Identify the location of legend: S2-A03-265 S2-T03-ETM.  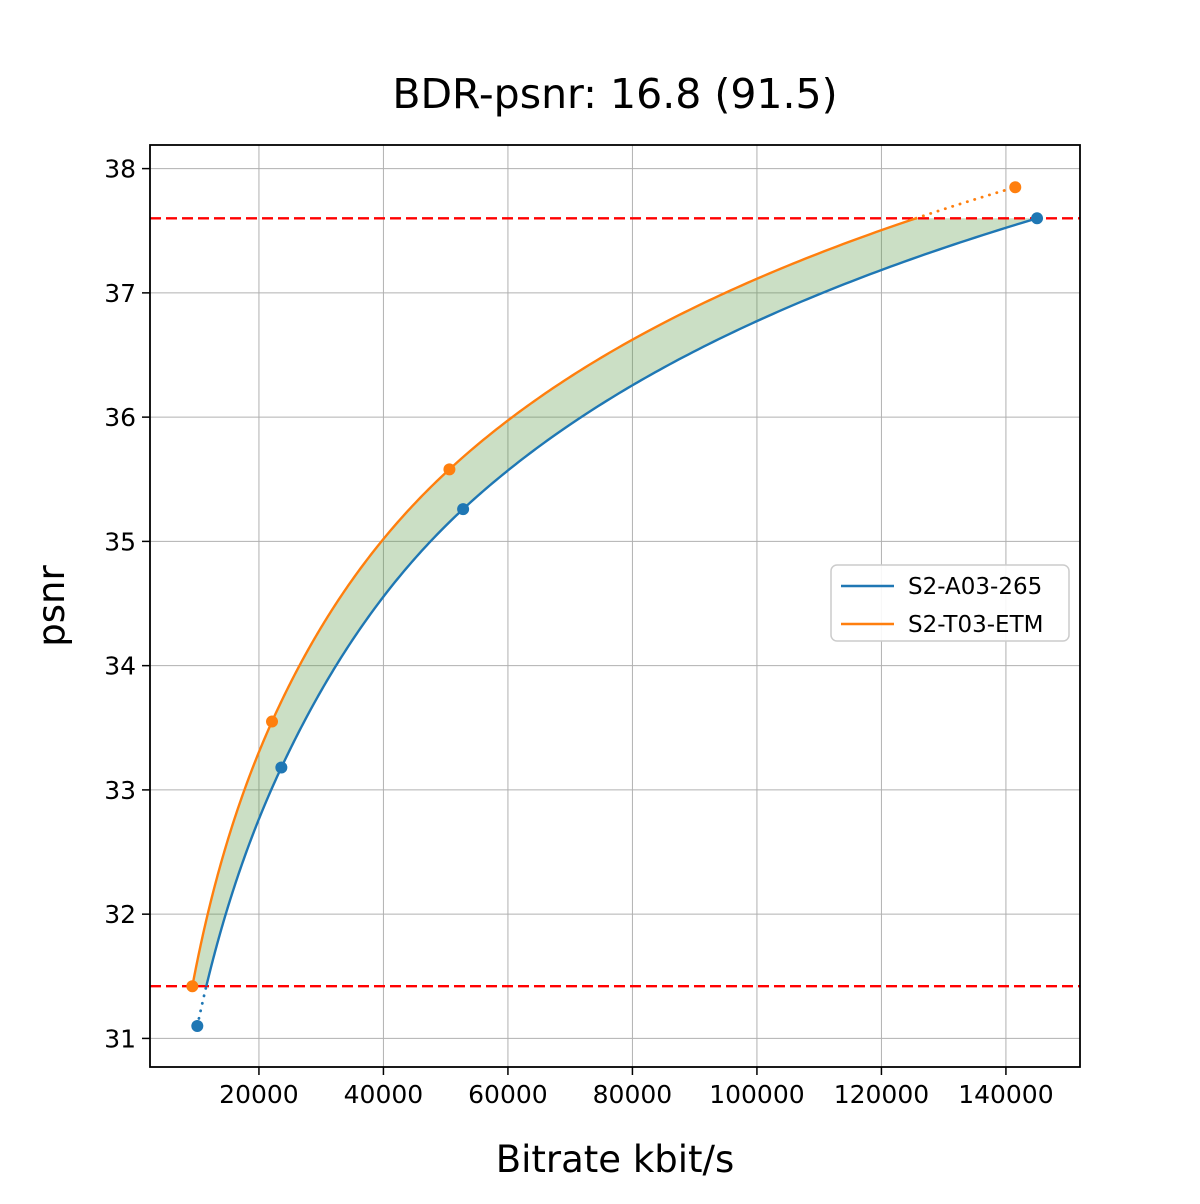
(950, 603).